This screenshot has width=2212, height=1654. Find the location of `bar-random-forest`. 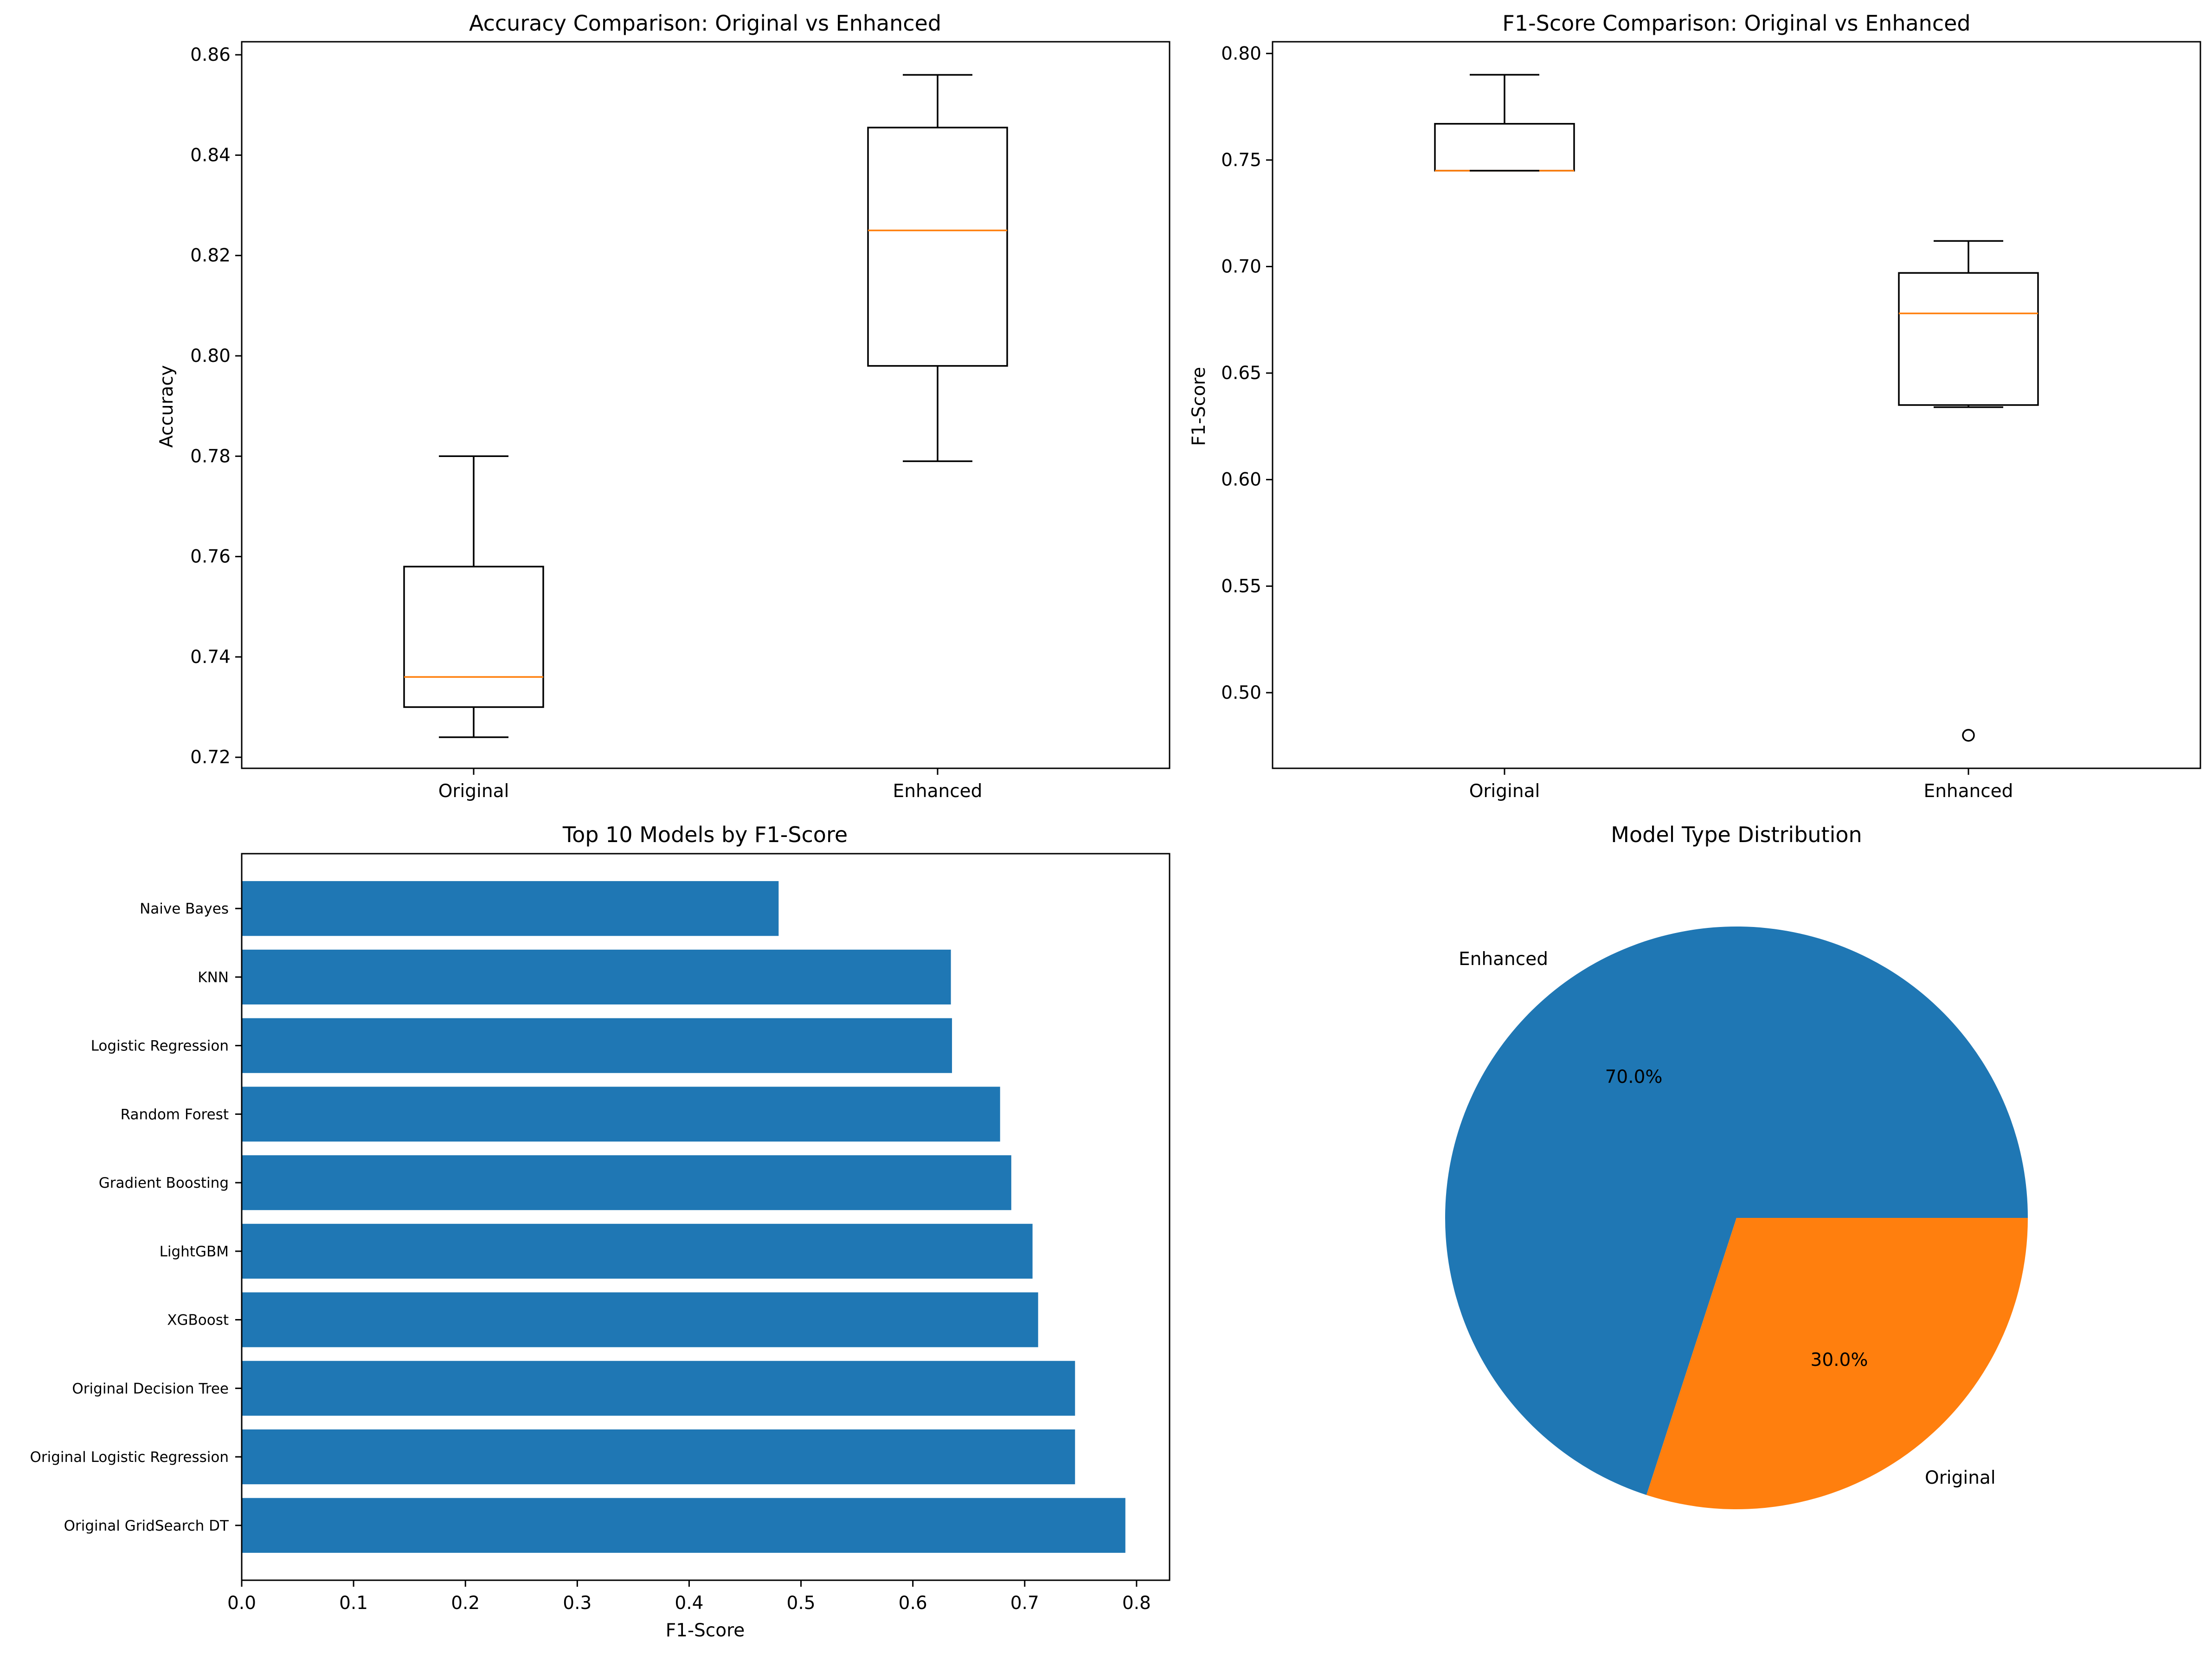

bar-random-forest is located at coordinates (621, 1114).